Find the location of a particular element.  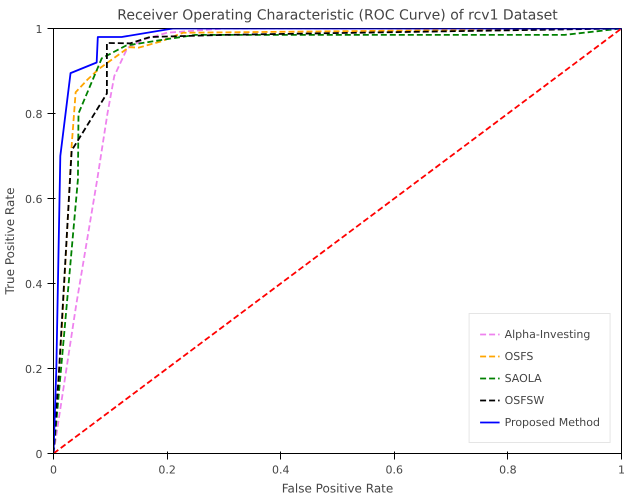

x-axis-title: False Positive Rate is located at coordinates (338, 489).